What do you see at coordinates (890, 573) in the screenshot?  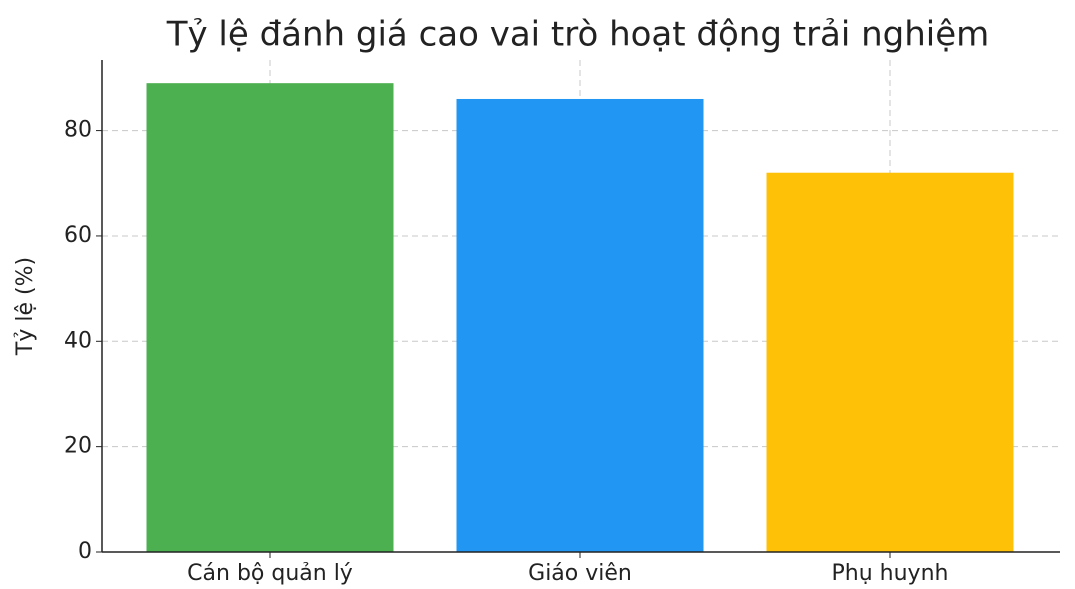 I see `x-tick-label: Phụ huynh` at bounding box center [890, 573].